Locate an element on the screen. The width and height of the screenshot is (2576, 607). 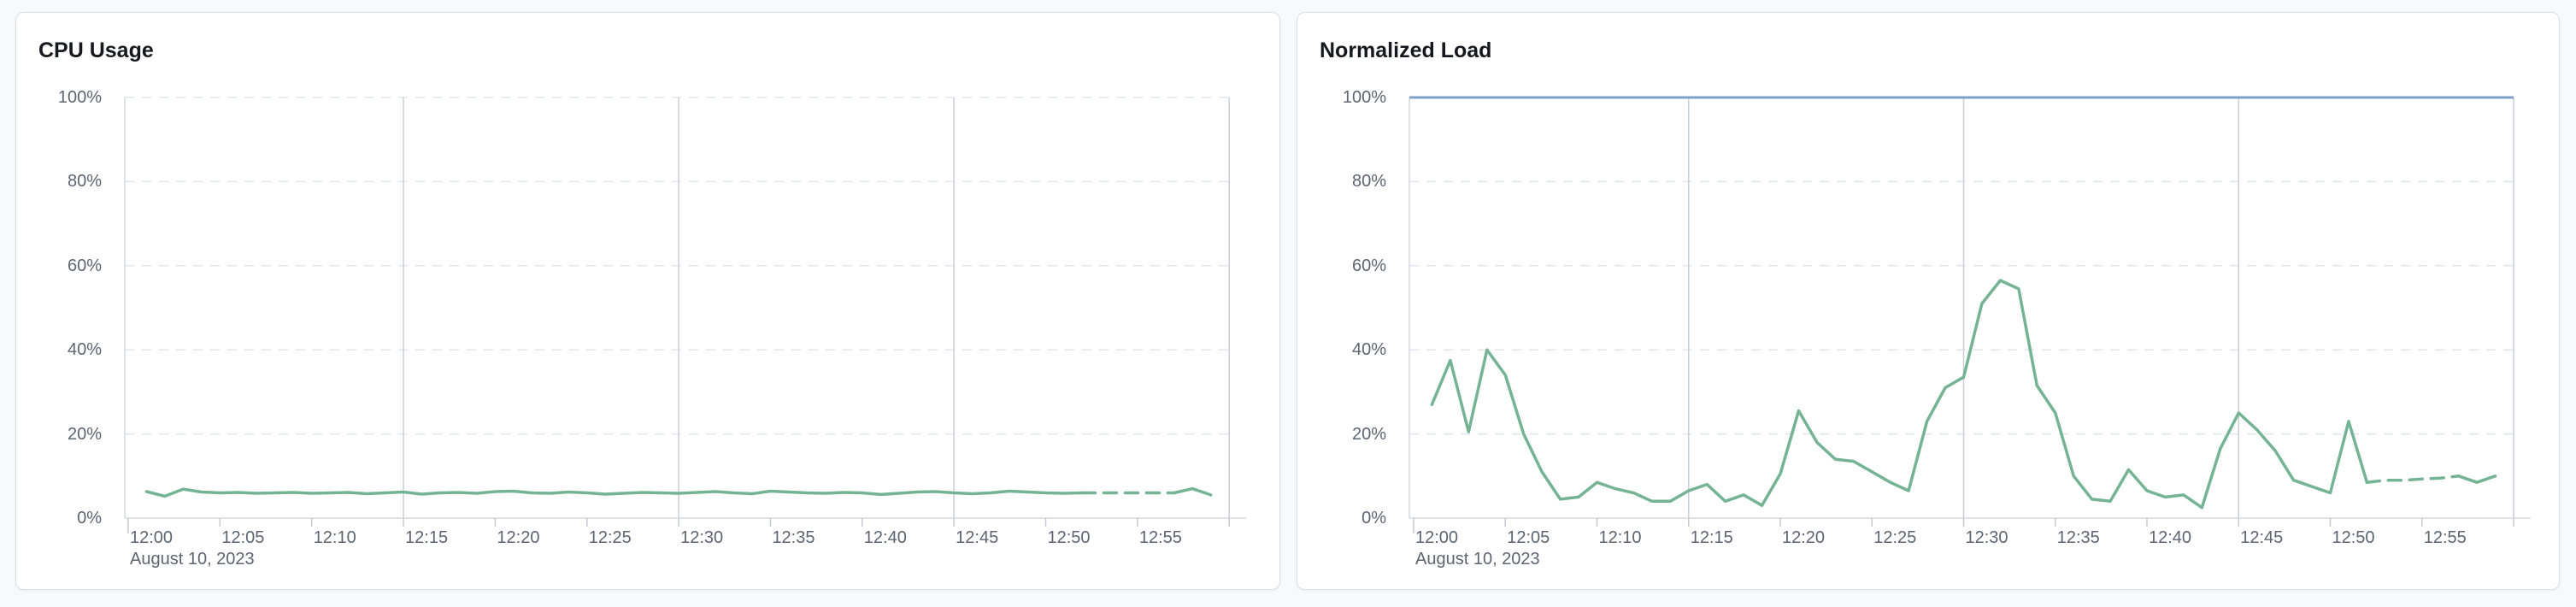
cpu-usage-chart-title: CPU Usage is located at coordinates (96, 50).